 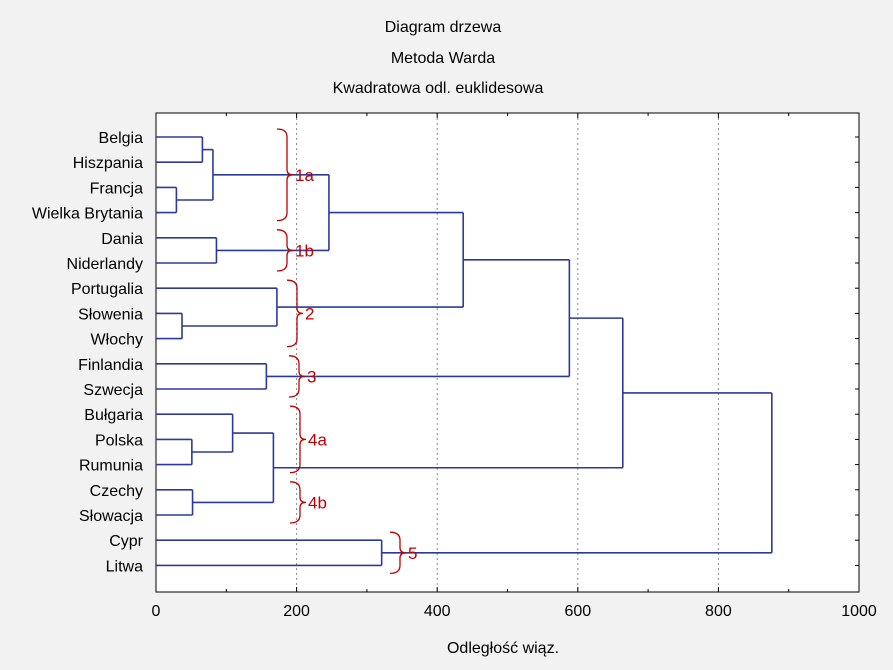 What do you see at coordinates (111, 516) in the screenshot?
I see `leaf-label: Słowacja` at bounding box center [111, 516].